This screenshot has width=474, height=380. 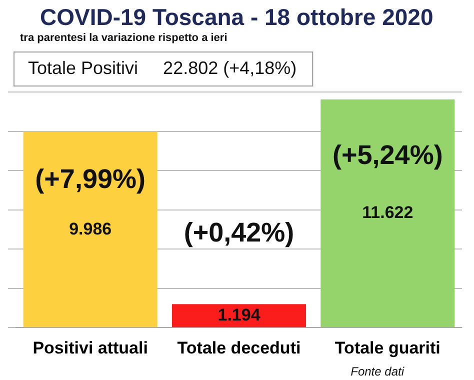 I want to click on data-label: 9.986, so click(x=90, y=228).